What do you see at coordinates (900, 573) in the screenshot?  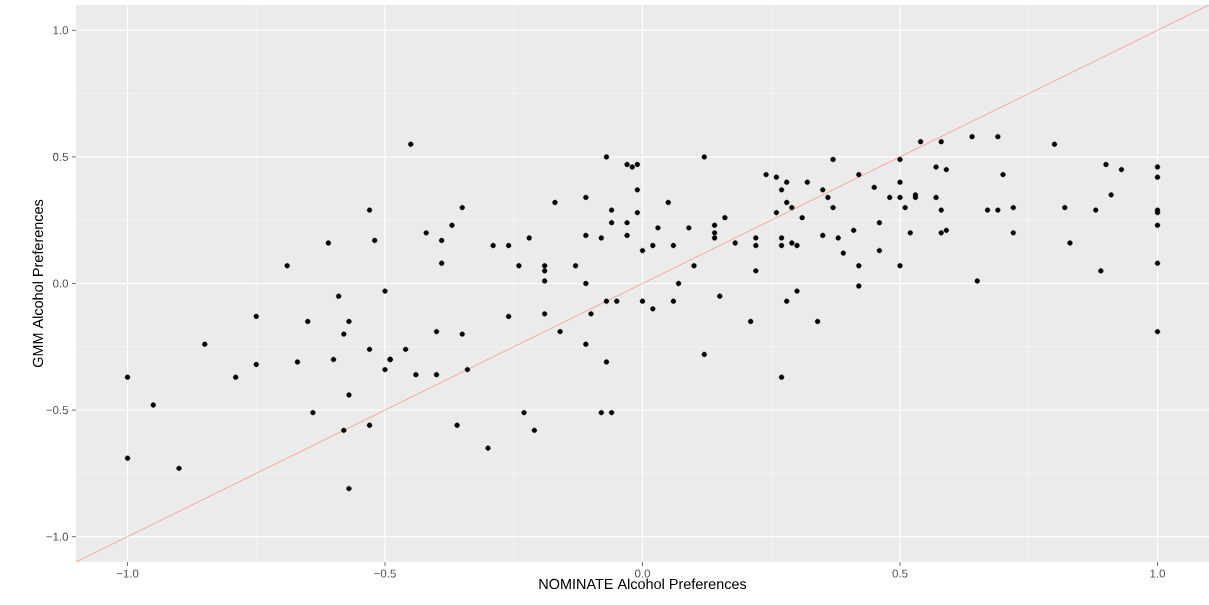 I see `x-tick-label: 0.5` at bounding box center [900, 573].